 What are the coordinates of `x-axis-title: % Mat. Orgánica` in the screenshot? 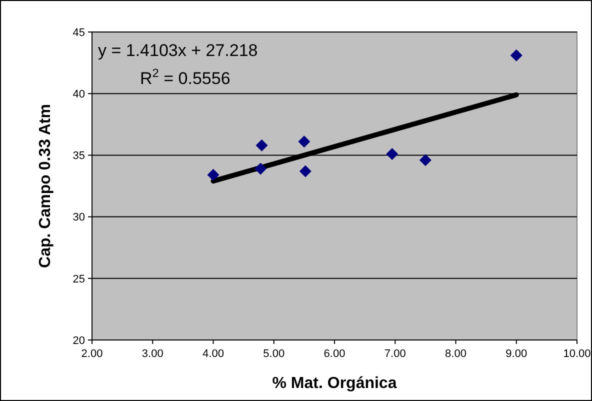 It's located at (334, 383).